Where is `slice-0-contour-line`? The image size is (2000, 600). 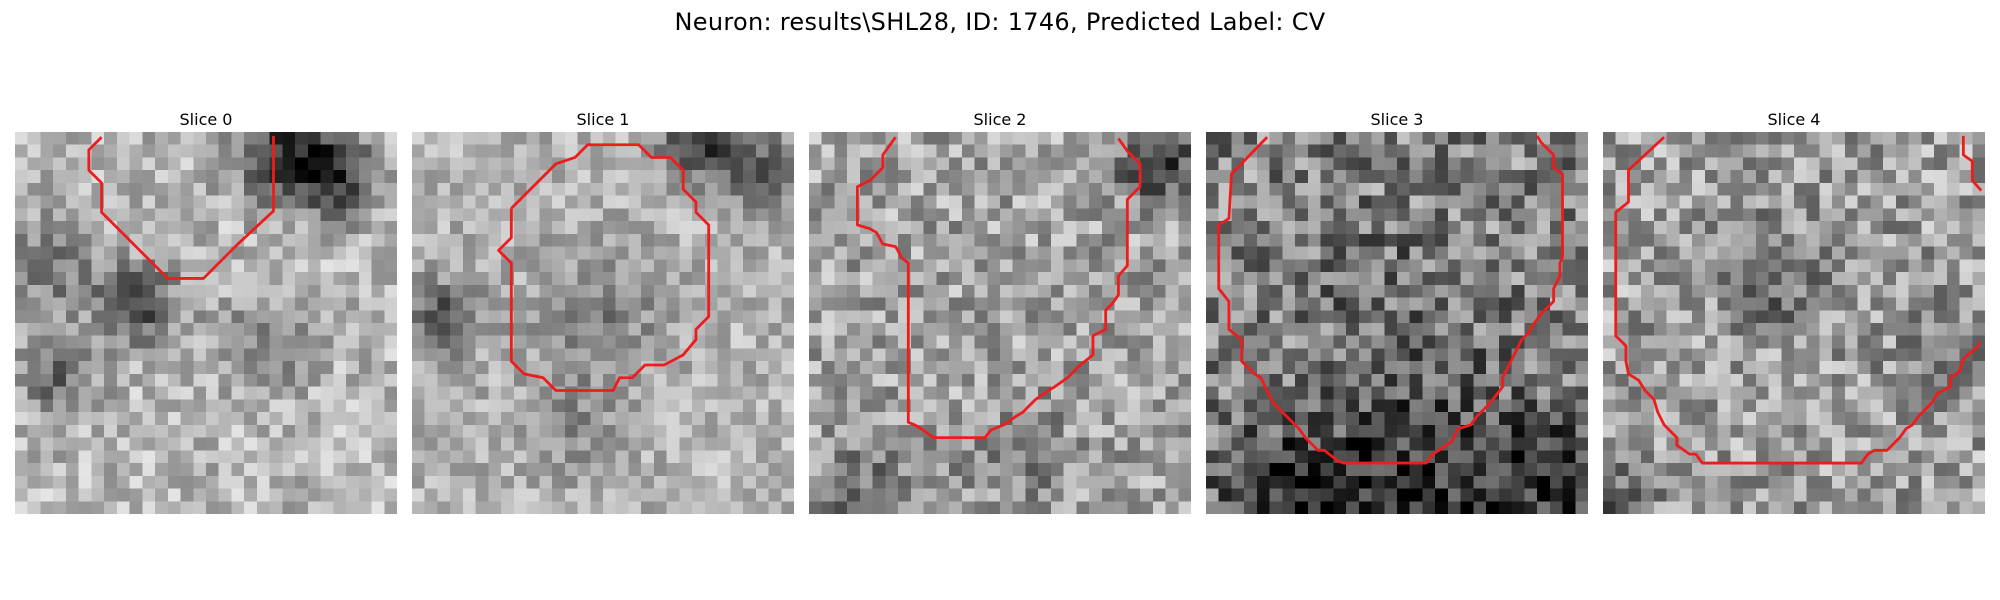
slice-0-contour-line is located at coordinates (181, 207).